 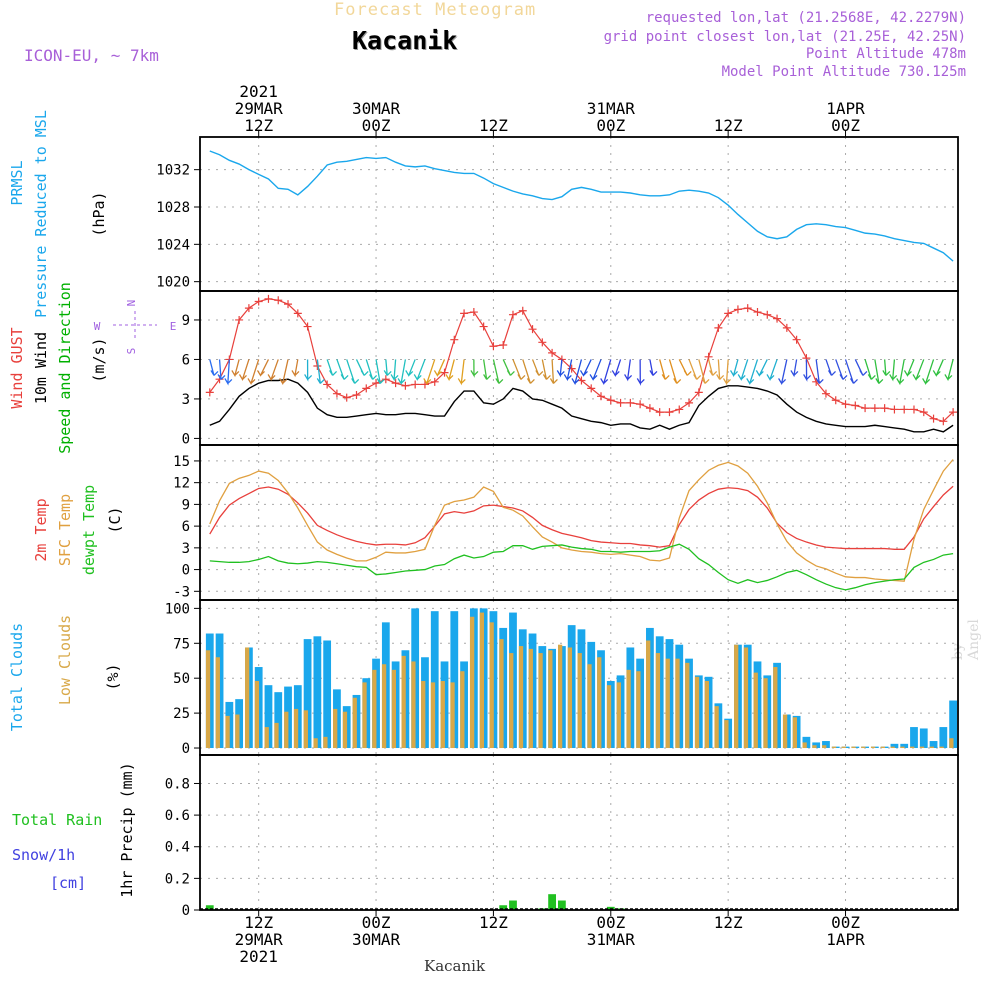 What do you see at coordinates (181, 592) in the screenshot?
I see `y-tick-label: -3` at bounding box center [181, 592].